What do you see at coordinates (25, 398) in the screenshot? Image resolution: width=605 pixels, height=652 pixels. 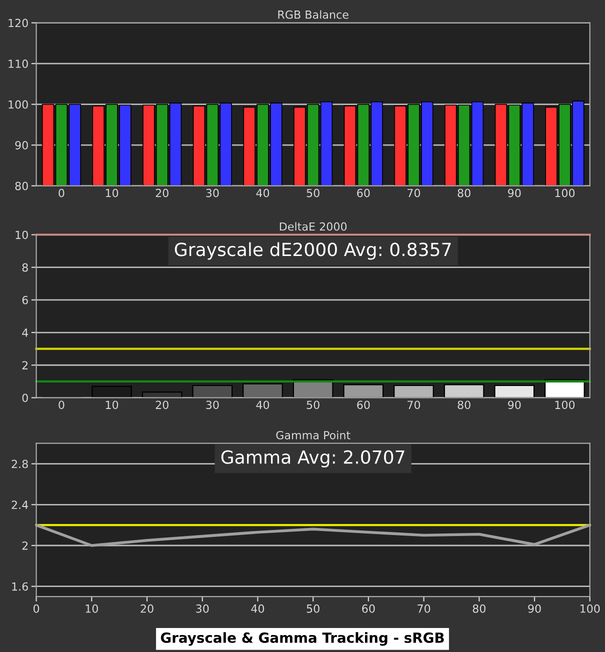 I see `y-tick-label: 0` at bounding box center [25, 398].